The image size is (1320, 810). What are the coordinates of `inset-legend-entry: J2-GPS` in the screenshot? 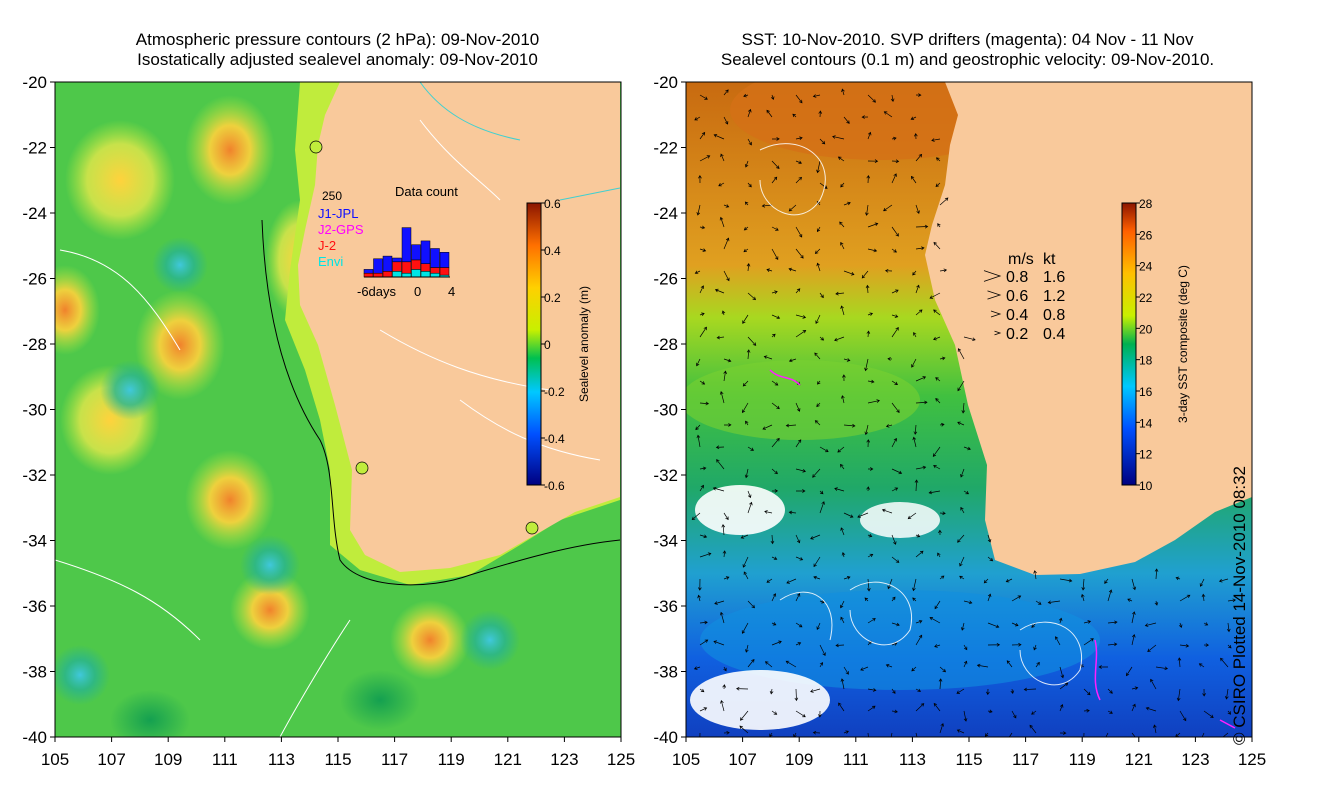 It's located at (341, 229).